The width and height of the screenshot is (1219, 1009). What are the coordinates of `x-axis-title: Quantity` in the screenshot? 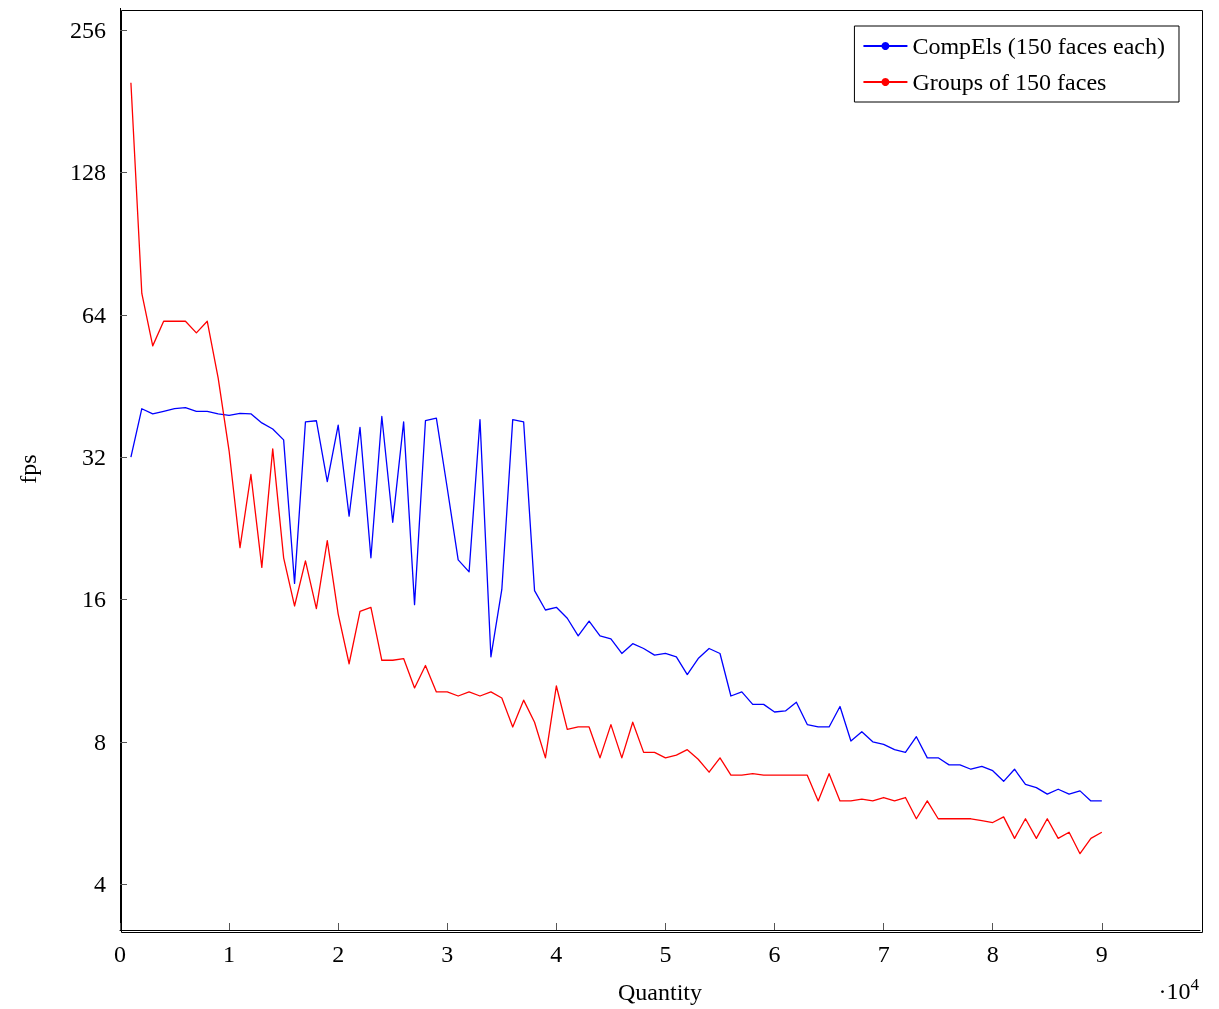 It's located at (660, 992).